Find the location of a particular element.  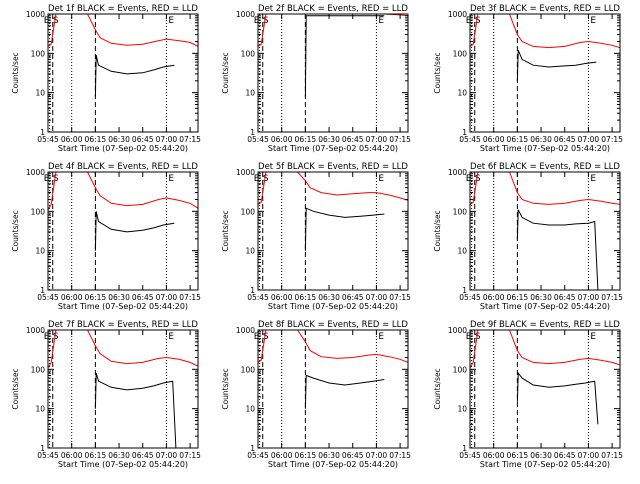

panel-title: Det 8f BLACK = Events, RED = LLD is located at coordinates (333, 325).